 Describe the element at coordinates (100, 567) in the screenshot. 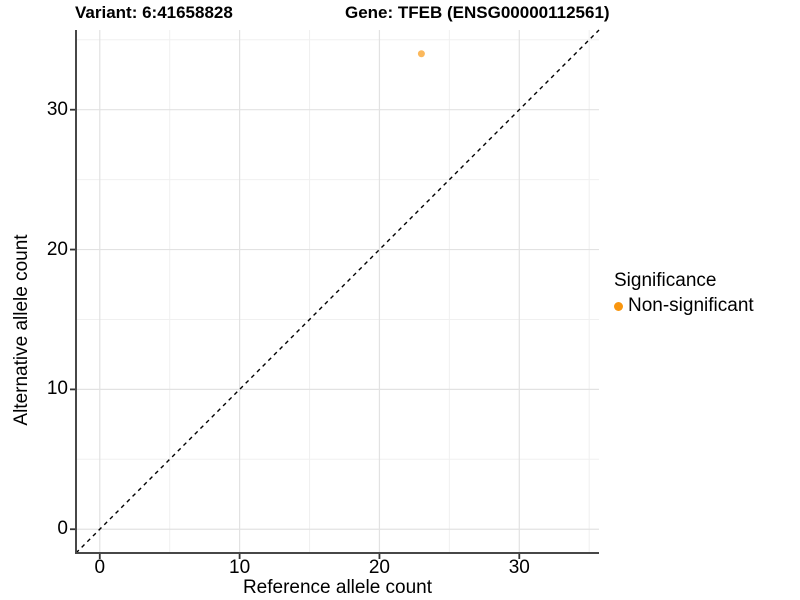

I see `x-tick-label: 0` at that location.